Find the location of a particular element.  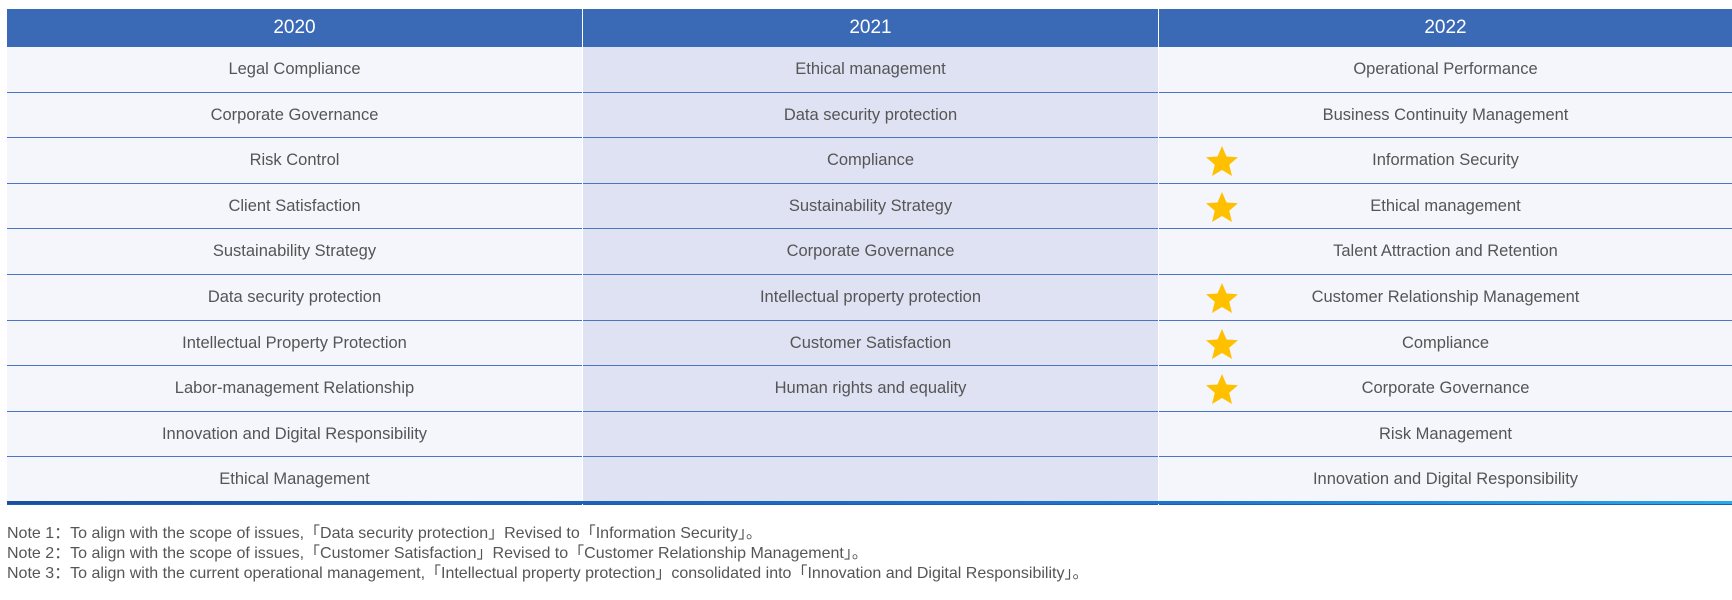

table-cell: Ethical Management is located at coordinates (294, 481).